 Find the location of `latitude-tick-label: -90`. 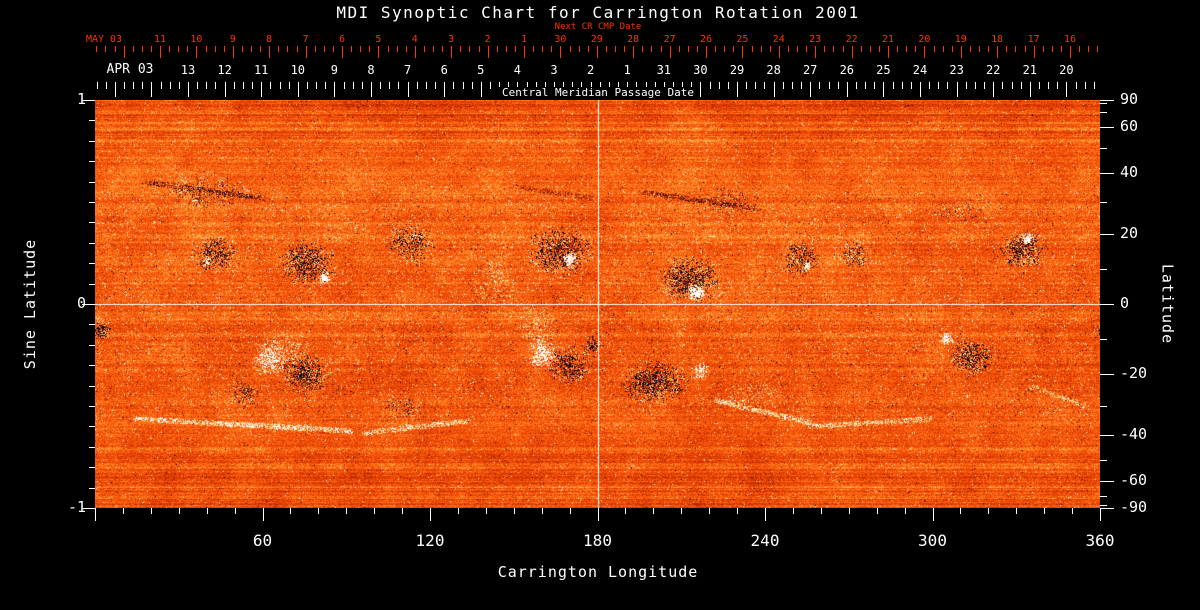

latitude-tick-label: -90 is located at coordinates (1134, 507).